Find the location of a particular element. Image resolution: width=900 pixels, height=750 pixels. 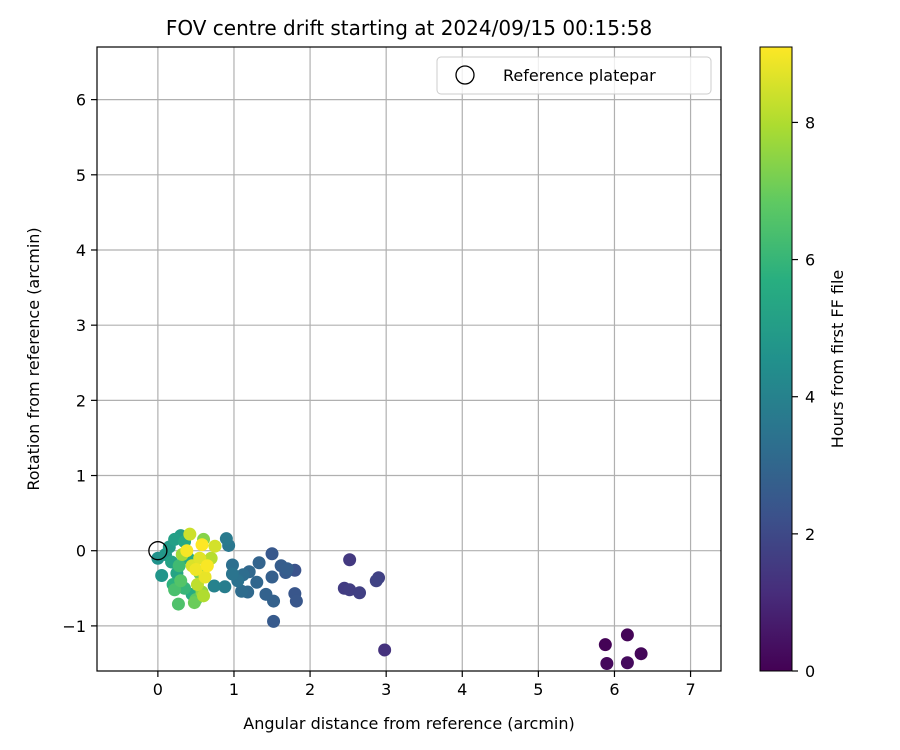

y-axis-label: Rotation from reference (arcmin) is located at coordinates (33, 358).